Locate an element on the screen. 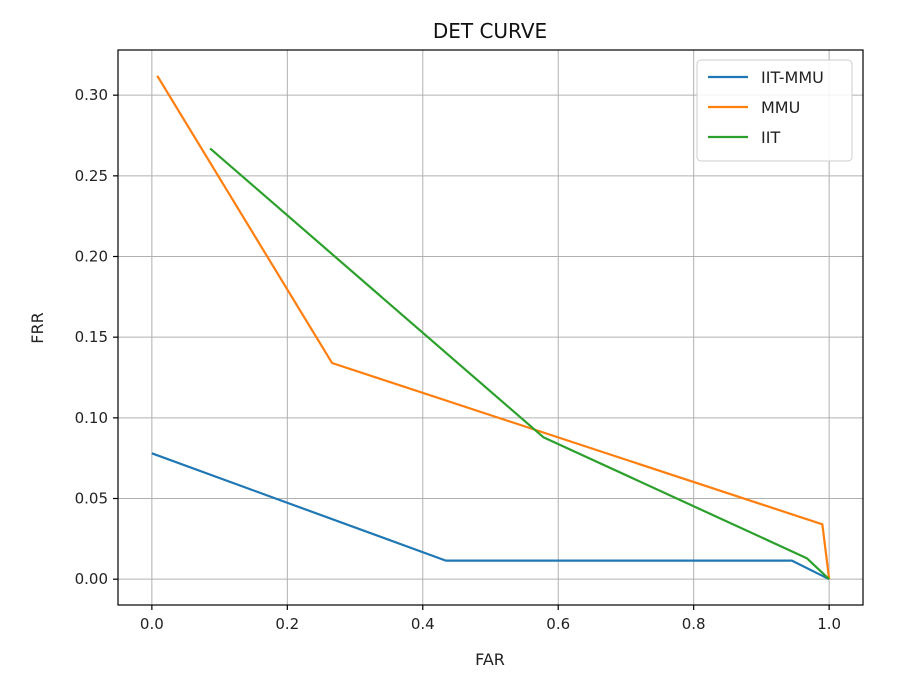  y-tick-label: 0.10 is located at coordinates (91, 418).